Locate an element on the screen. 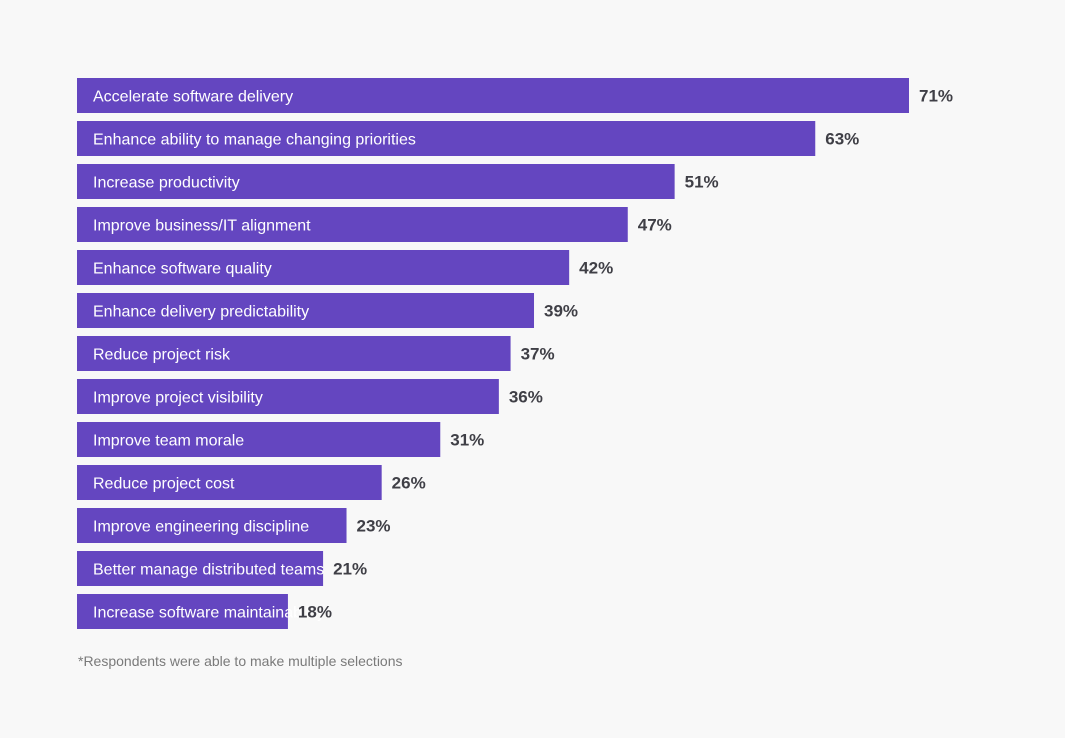  bar-value-label: 42% is located at coordinates (596, 268).